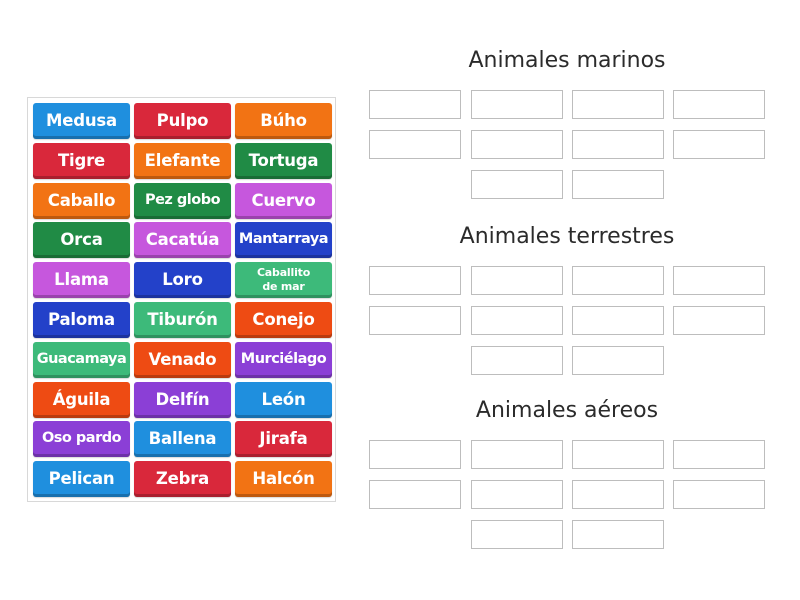 Image resolution: width=800 pixels, height=600 pixels. Describe the element at coordinates (81, 320) in the screenshot. I see `card-paloma: Paloma` at that location.